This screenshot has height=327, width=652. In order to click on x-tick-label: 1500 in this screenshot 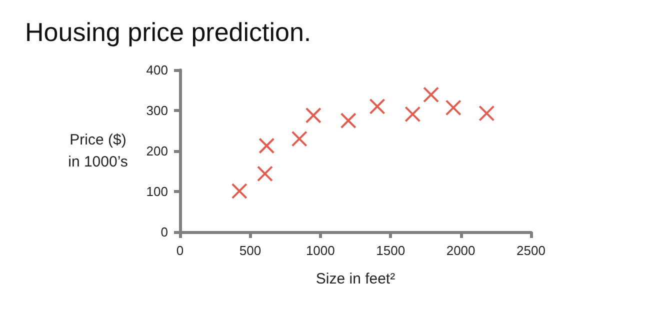, I will do `click(391, 250)`.